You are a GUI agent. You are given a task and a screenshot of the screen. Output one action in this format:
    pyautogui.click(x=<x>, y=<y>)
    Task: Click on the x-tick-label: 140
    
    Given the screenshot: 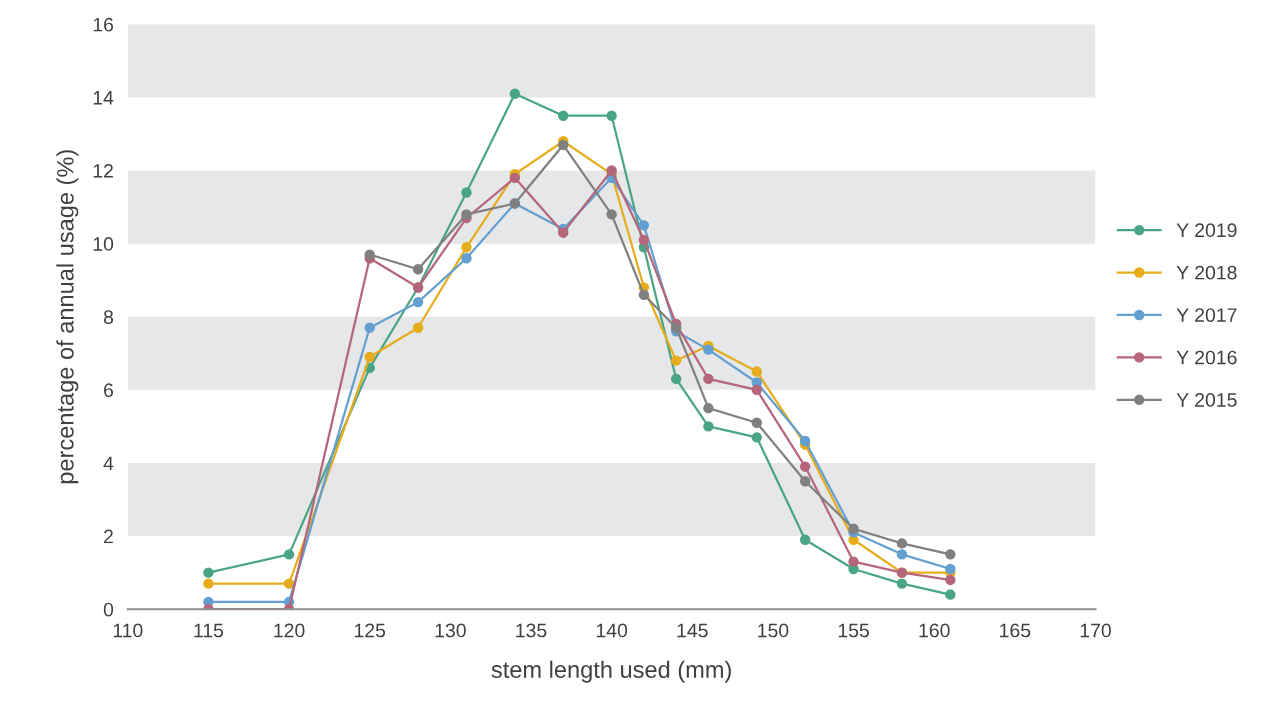 What is the action you would take?
    pyautogui.click(x=612, y=630)
    